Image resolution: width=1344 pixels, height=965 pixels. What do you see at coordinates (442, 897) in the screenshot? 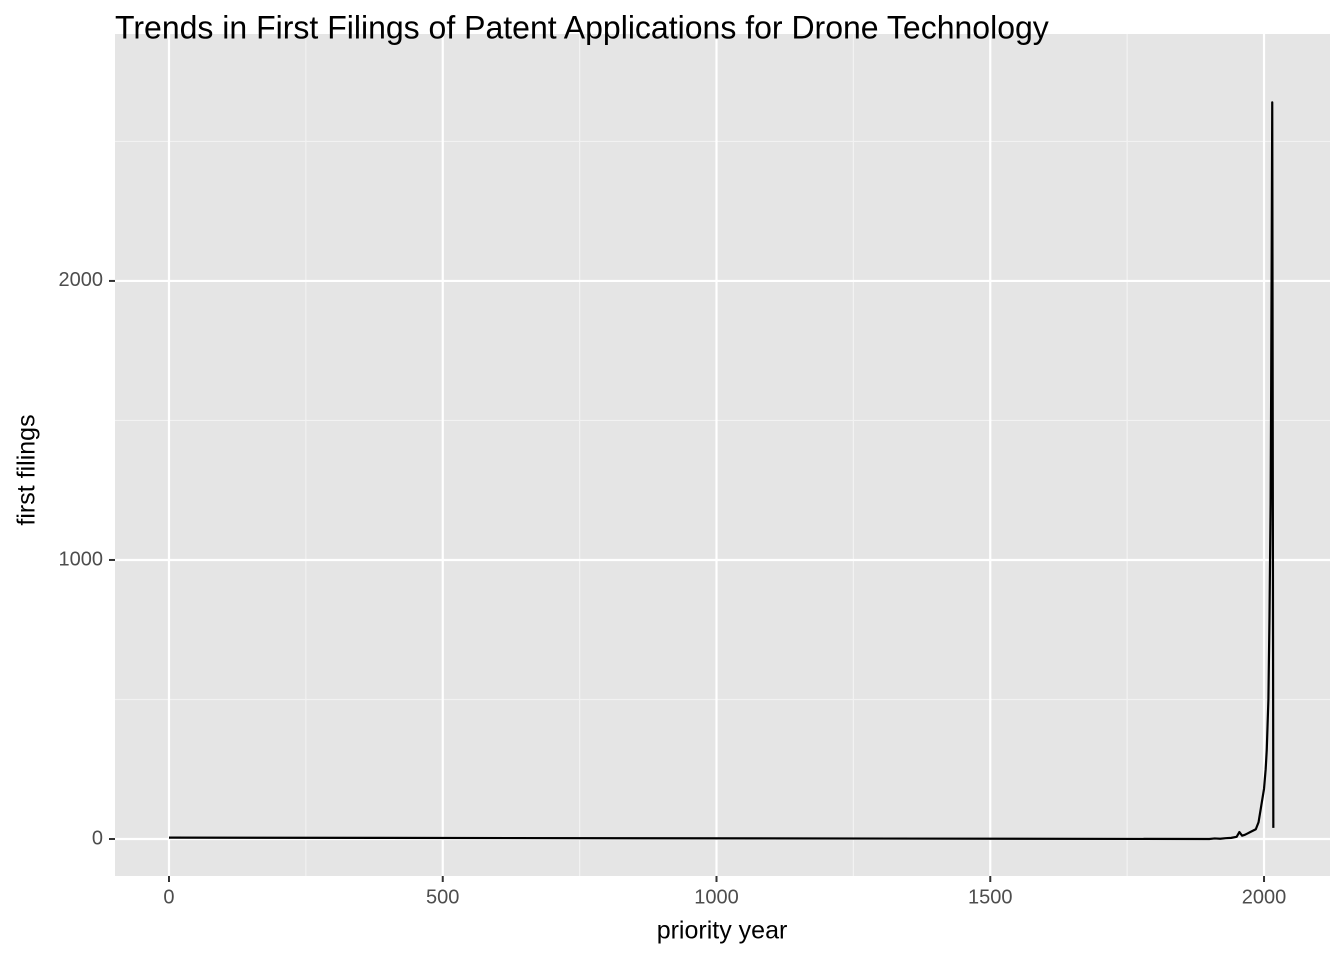
I see `x-tick-label: 500` at bounding box center [442, 897].